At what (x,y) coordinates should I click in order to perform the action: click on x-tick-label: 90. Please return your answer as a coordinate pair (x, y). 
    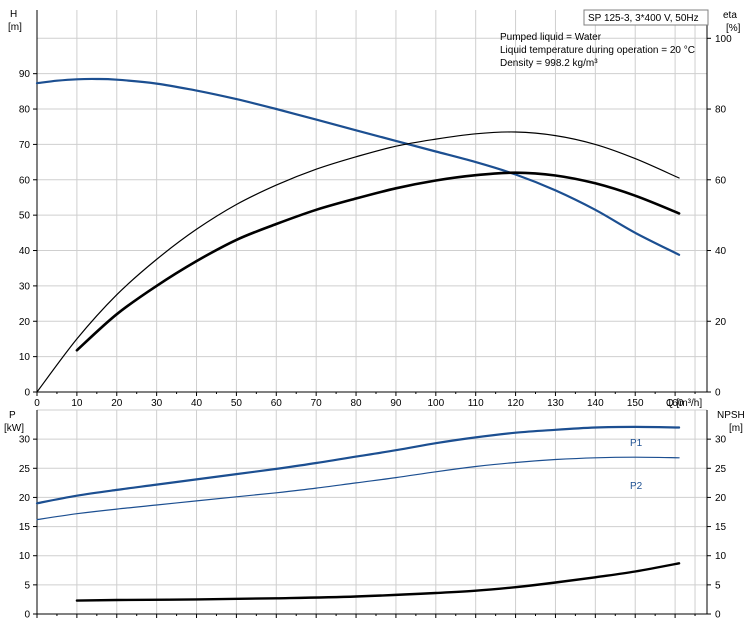
    Looking at the image, I should click on (396, 403).